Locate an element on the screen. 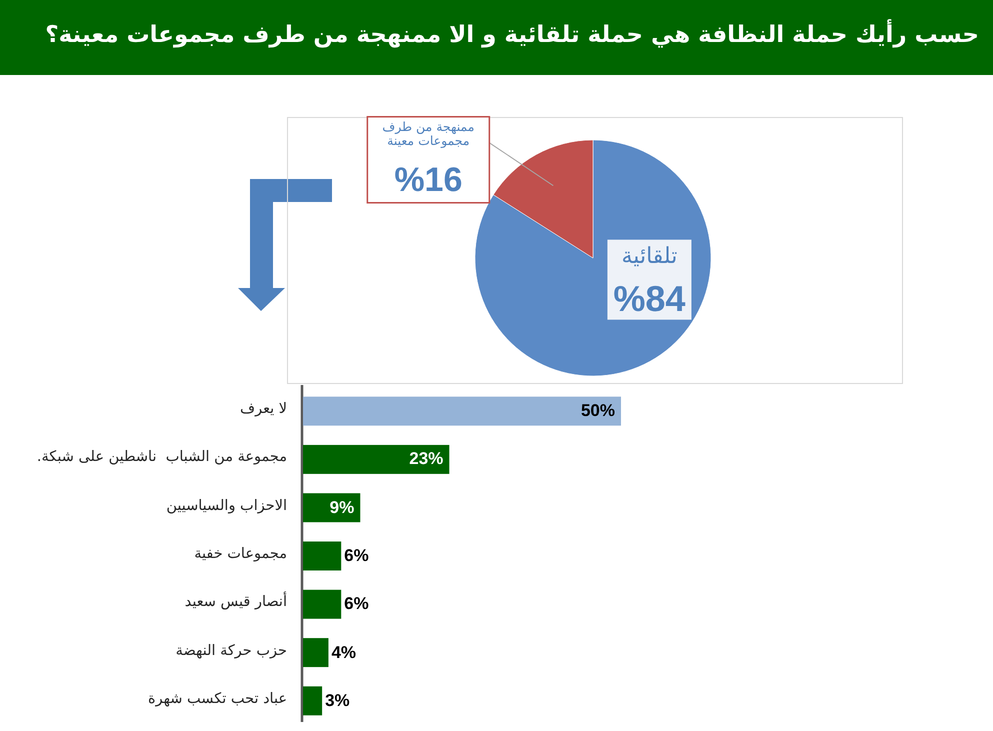  y-tick-label: مجموعات خفية is located at coordinates (240, 554).